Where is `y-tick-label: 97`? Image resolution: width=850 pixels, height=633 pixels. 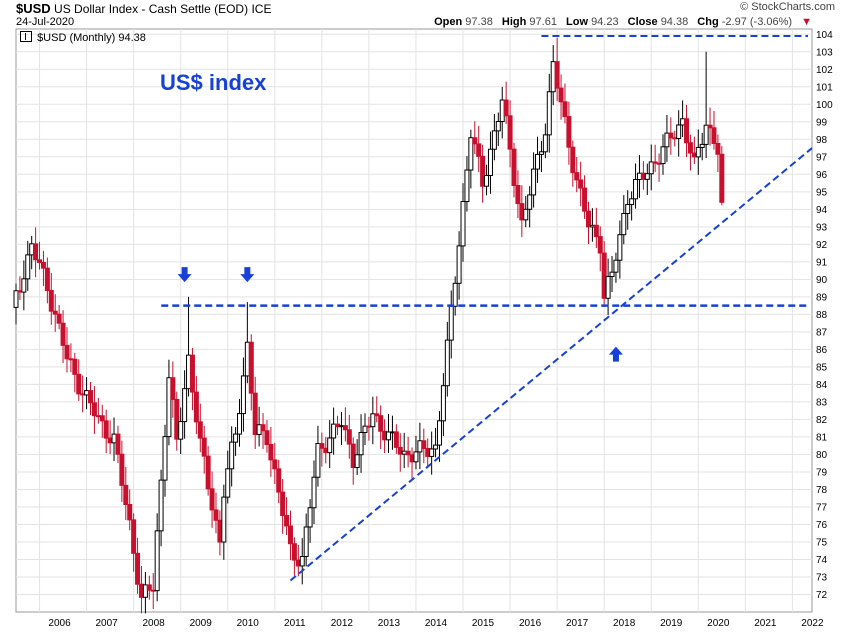 y-tick-label: 97 is located at coordinates (822, 157).